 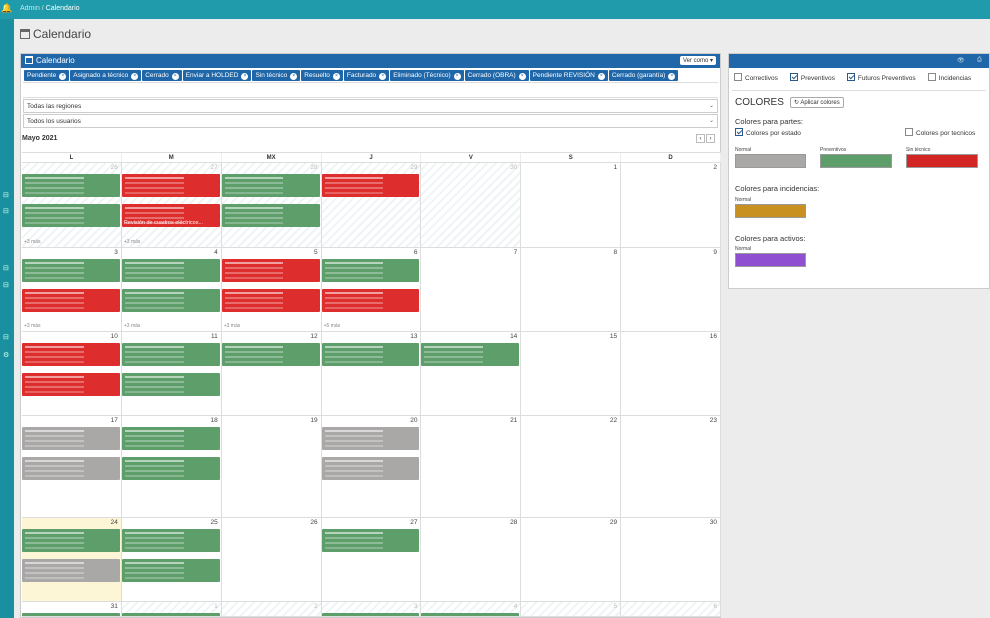 What do you see at coordinates (366, 75) in the screenshot?
I see `status-tag: Facturado ×` at bounding box center [366, 75].